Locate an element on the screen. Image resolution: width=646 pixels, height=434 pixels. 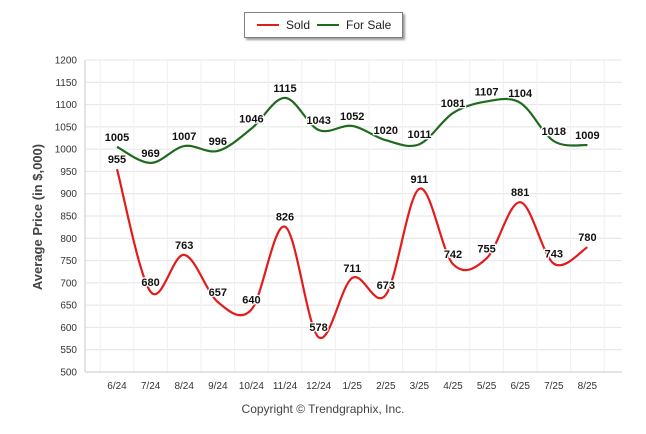
data-label-for-sale: 1009 is located at coordinates (587, 136).